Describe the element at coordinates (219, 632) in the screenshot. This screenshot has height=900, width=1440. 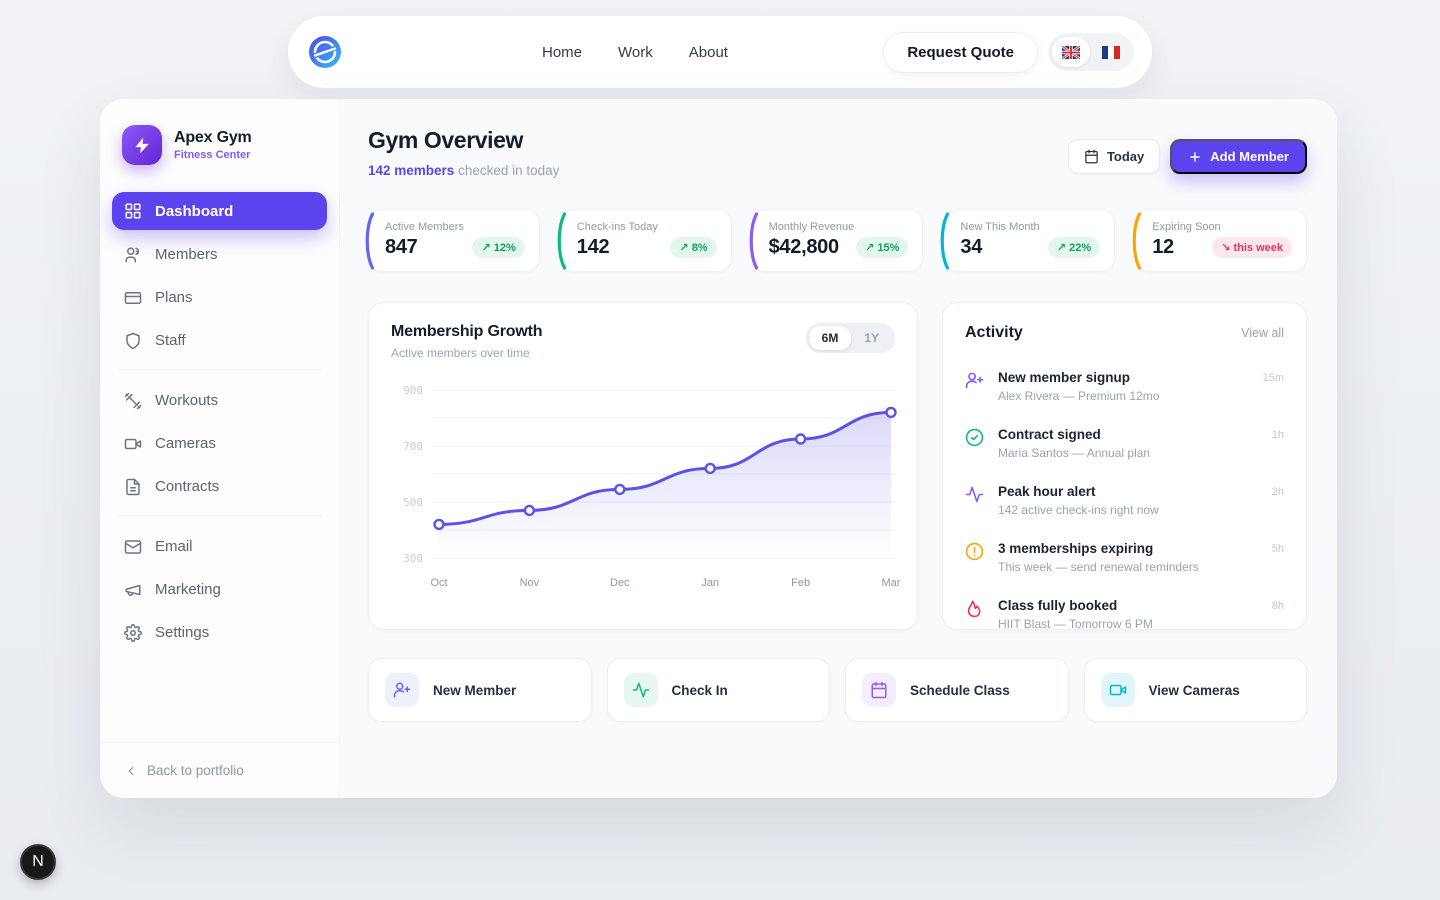
I see `sidebar-item-settings: Settings` at that location.